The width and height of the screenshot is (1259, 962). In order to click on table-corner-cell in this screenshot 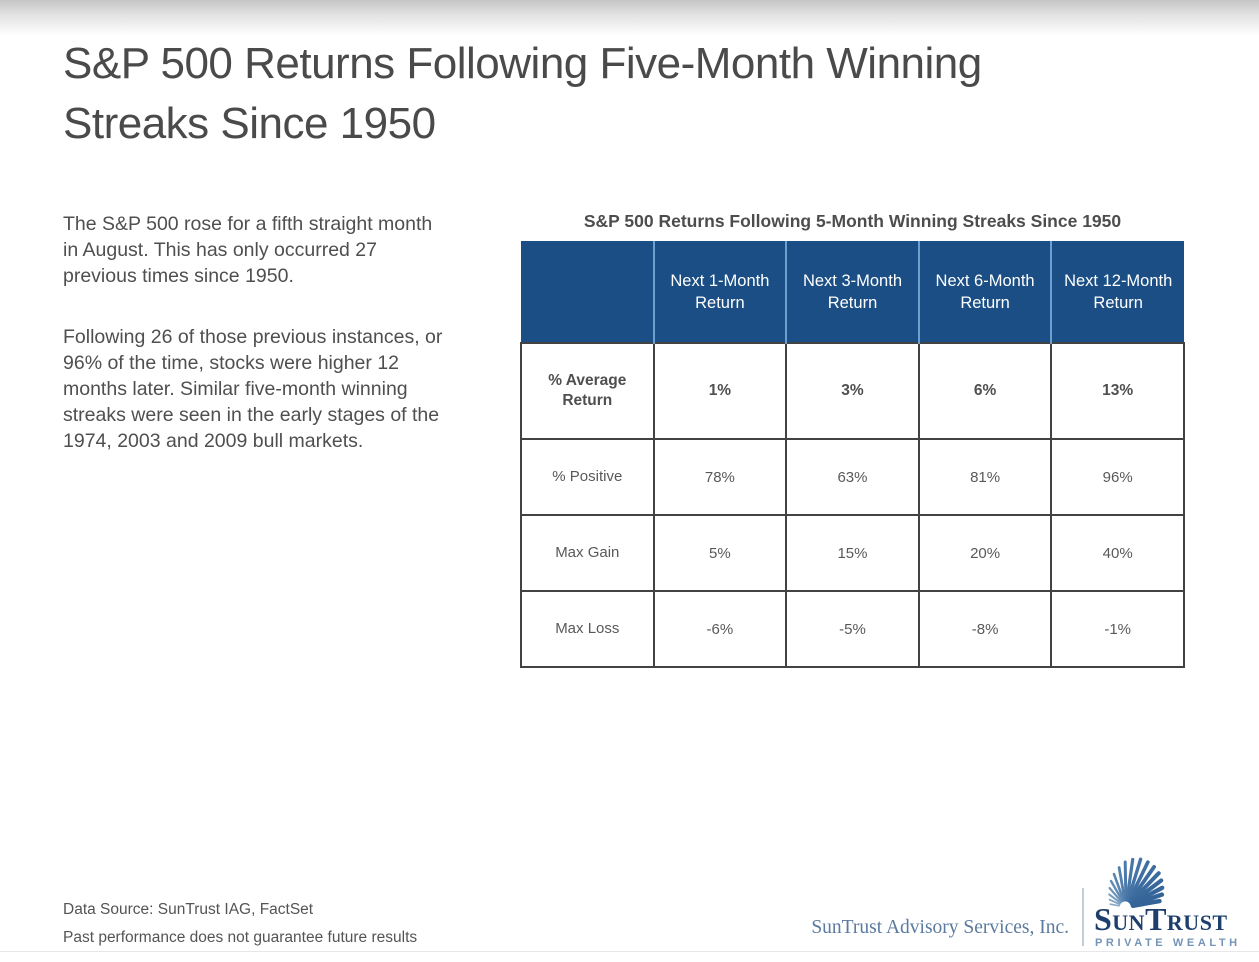, I will do `click(587, 292)`.